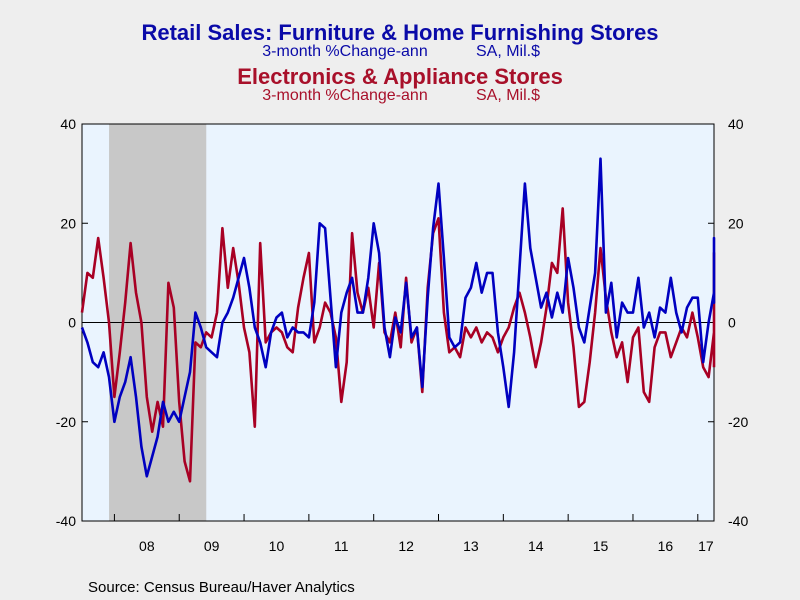 This screenshot has width=800, height=600. I want to click on y-tick-label-left: 40, so click(68, 124).